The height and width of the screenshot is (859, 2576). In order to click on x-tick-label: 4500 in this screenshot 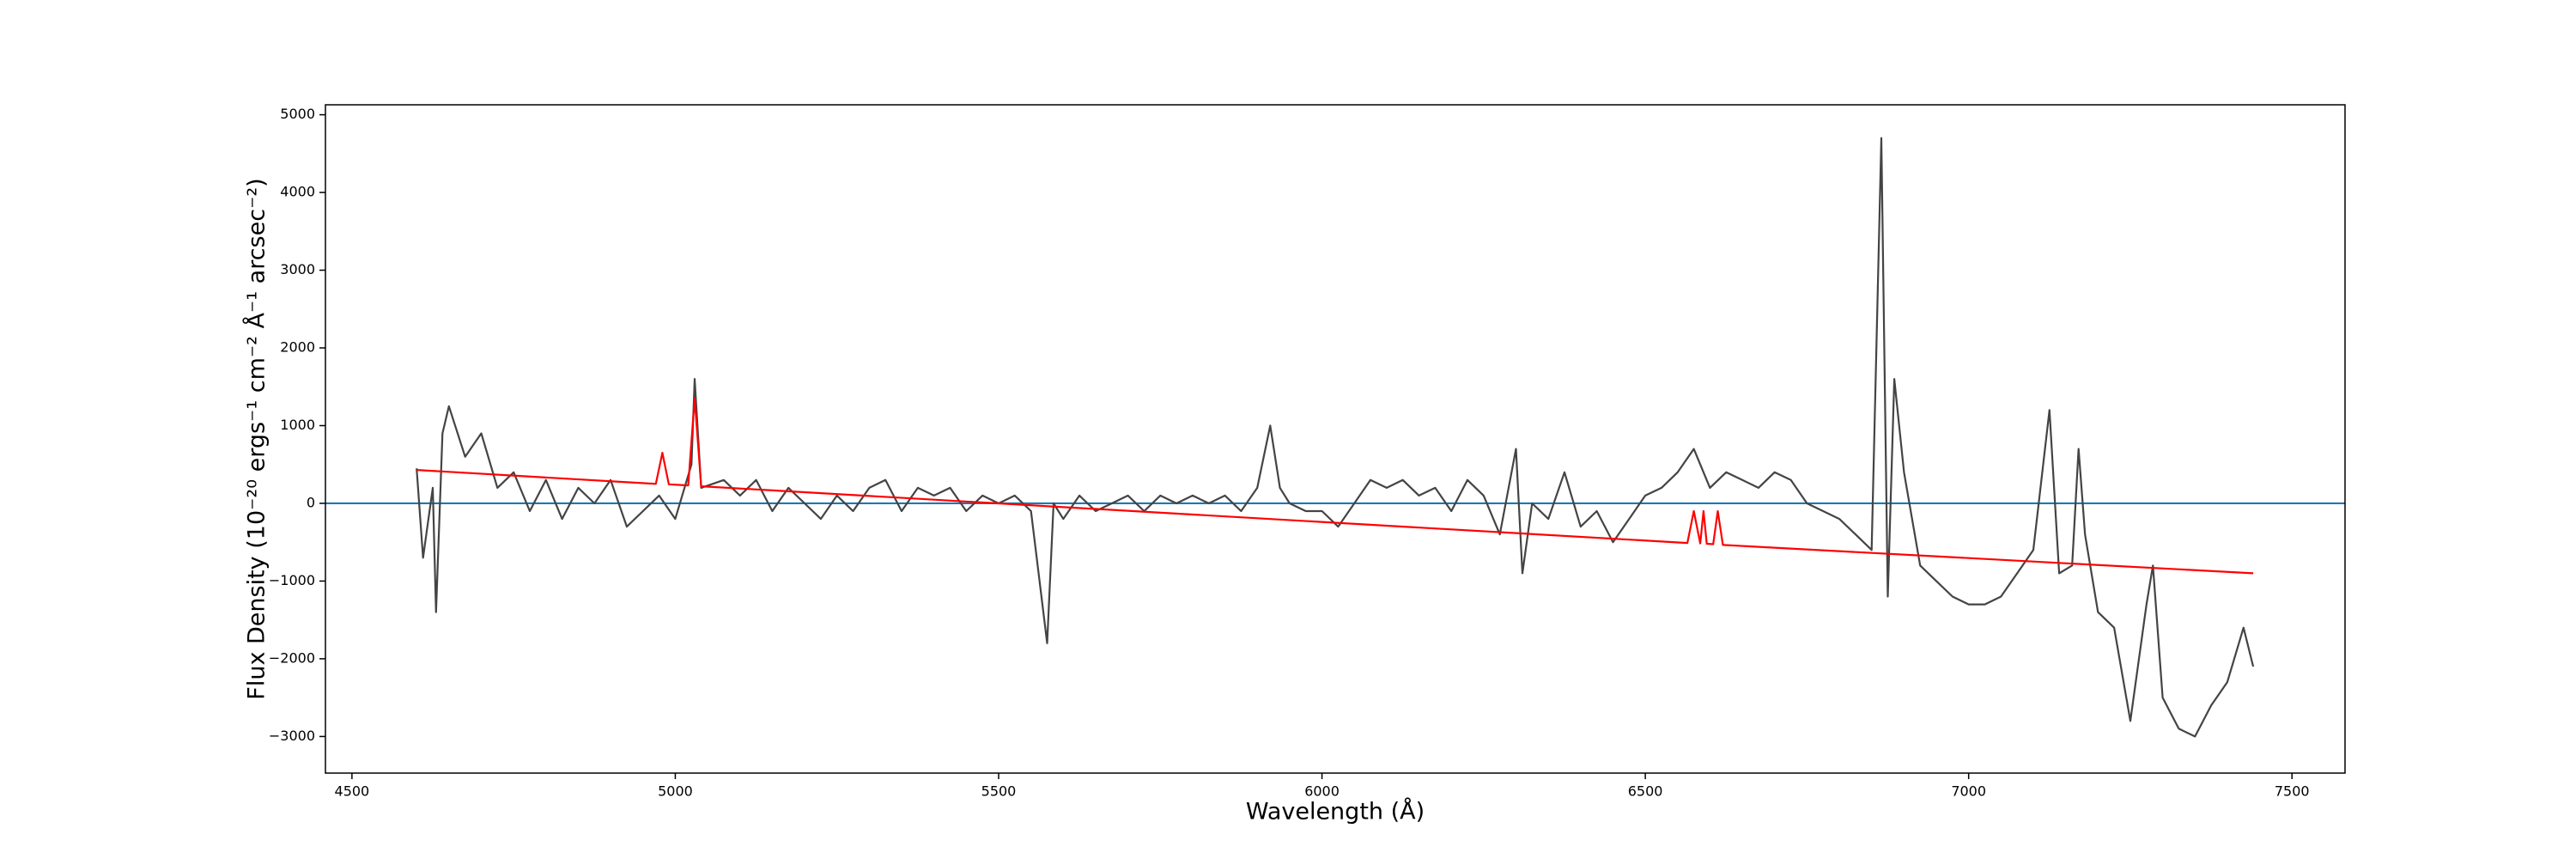, I will do `click(353, 791)`.